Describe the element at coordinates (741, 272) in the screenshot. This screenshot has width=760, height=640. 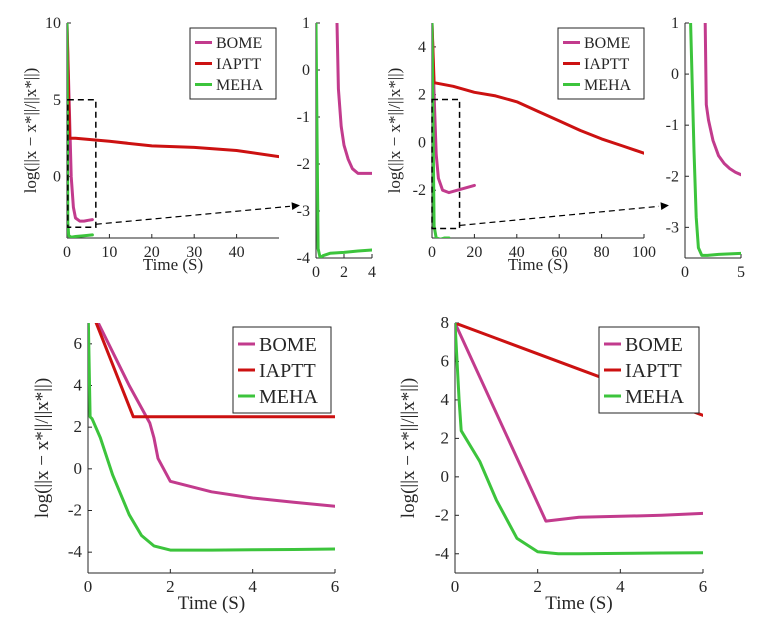
I see `x-tick-label: 5` at that location.